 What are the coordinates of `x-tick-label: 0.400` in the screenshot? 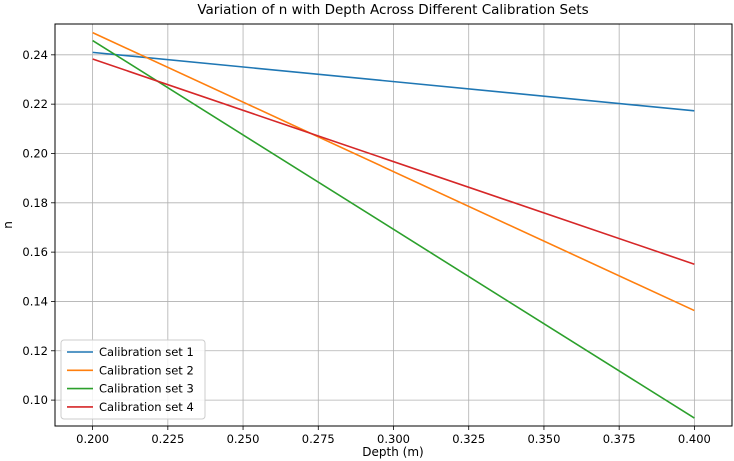 It's located at (694, 439).